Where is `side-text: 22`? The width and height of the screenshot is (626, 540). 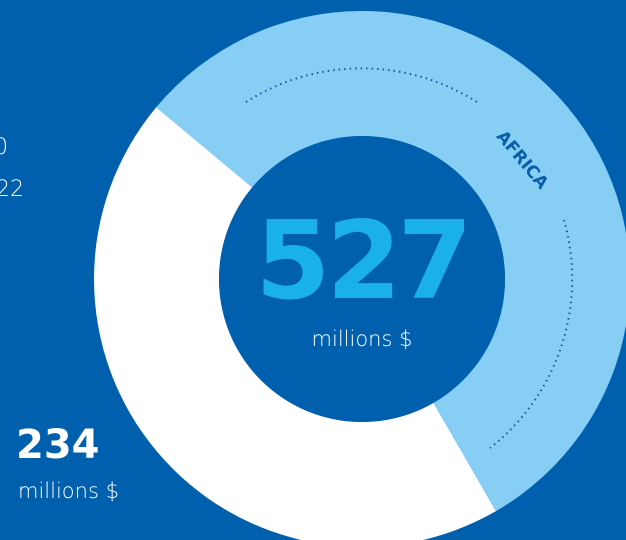
side-text: 22 is located at coordinates (12, 189).